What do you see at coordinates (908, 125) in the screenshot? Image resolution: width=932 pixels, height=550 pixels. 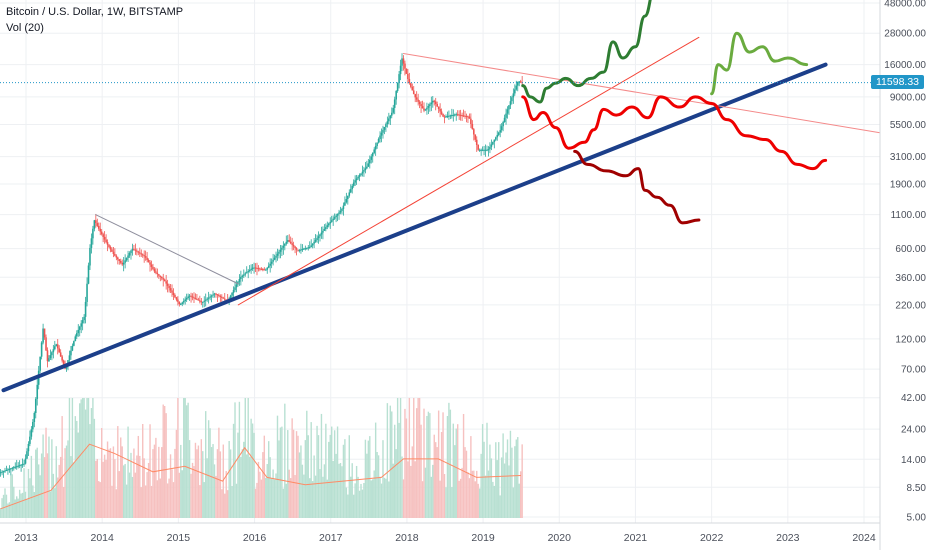 I see `y-tick-label: 5500.00` at bounding box center [908, 125].